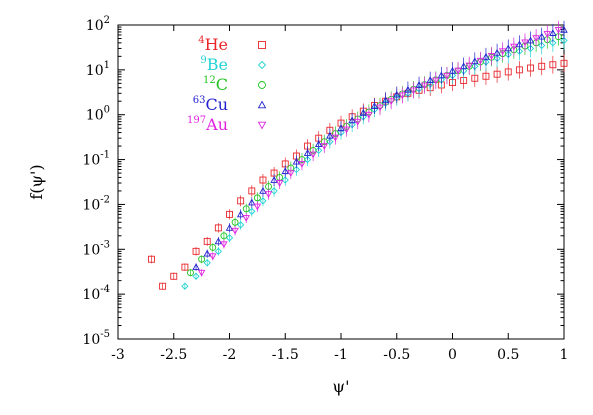  What do you see at coordinates (96, 293) in the screenshot?
I see `y-tick-label: 10⁻⁴` at bounding box center [96, 293].